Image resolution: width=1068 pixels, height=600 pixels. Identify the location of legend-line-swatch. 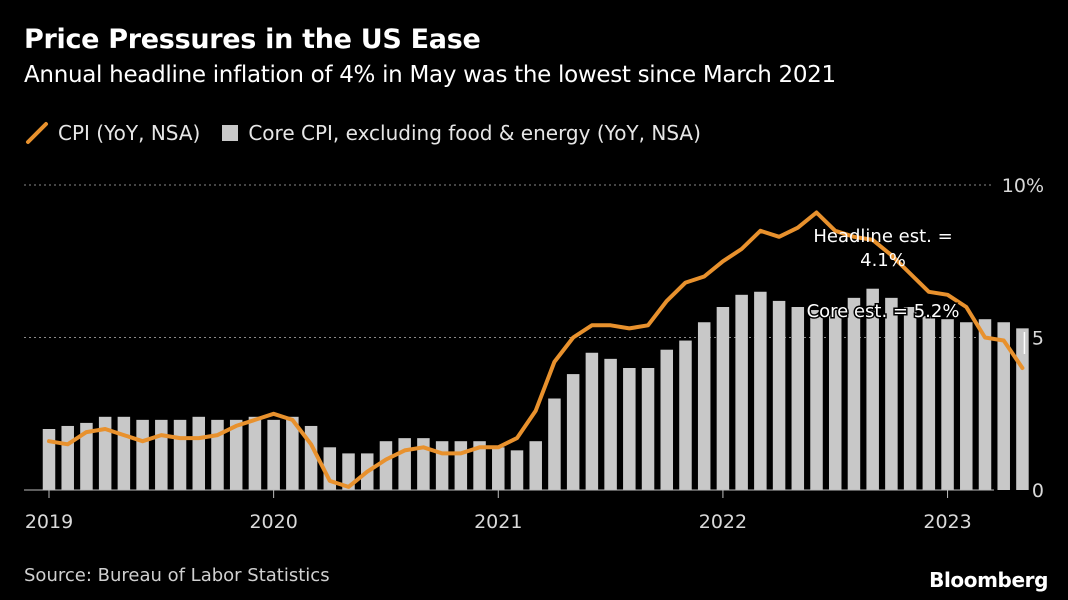
(37, 133).